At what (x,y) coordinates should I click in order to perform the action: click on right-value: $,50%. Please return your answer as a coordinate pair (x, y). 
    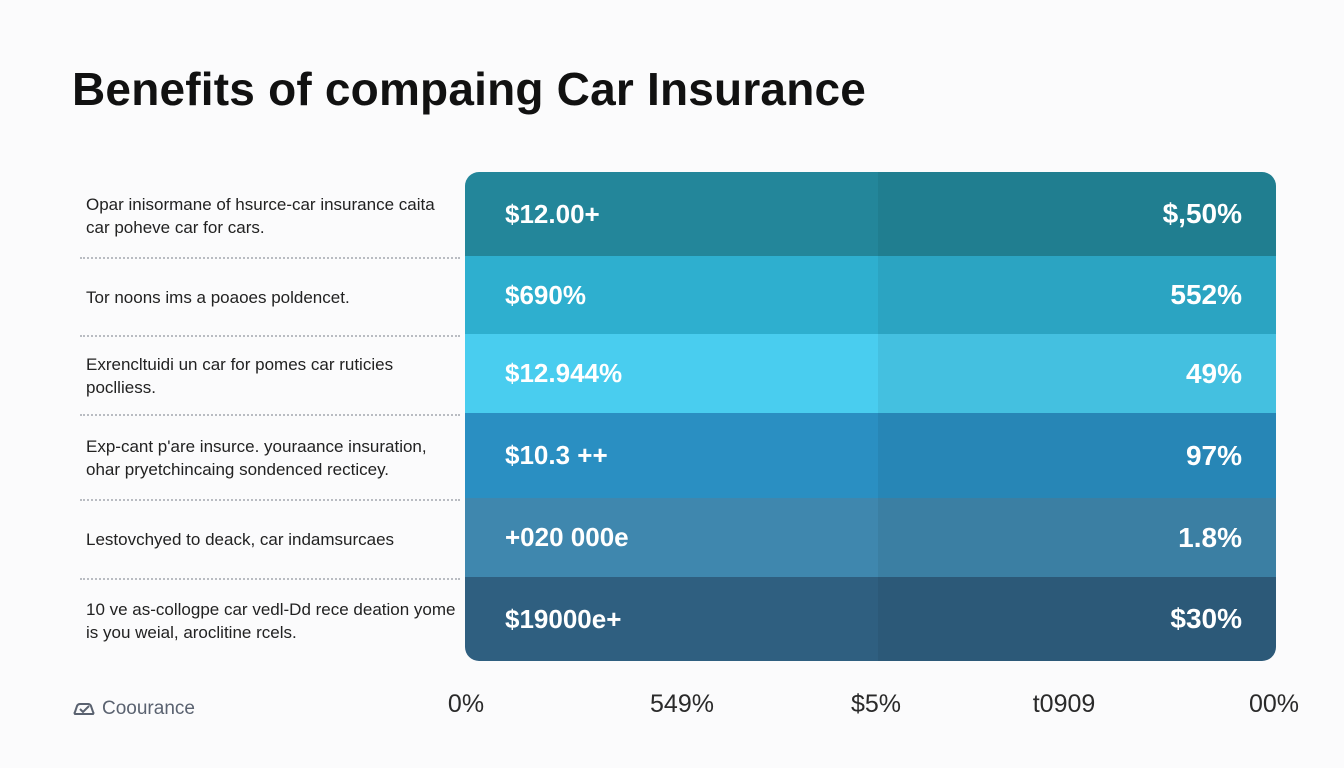
    Looking at the image, I should click on (1202, 213).